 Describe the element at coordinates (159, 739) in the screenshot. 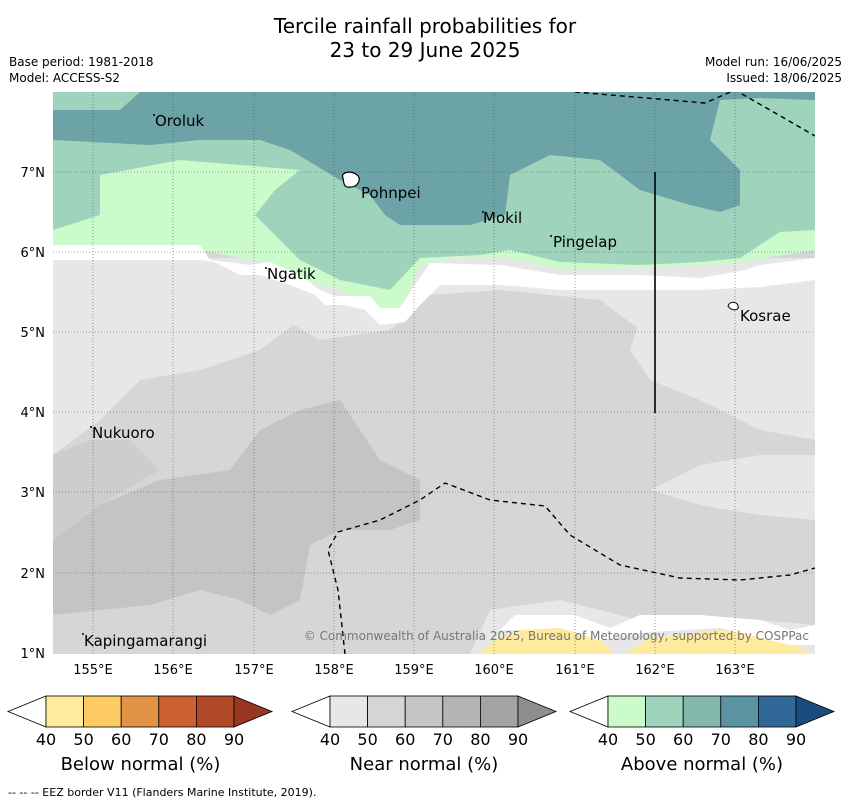

I see `colorbar-below-tick: 70` at that location.